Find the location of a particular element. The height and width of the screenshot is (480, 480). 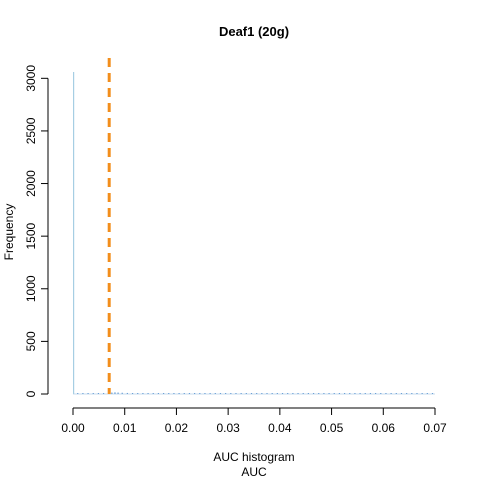

y-tick-label: 500 is located at coordinates (31, 341).